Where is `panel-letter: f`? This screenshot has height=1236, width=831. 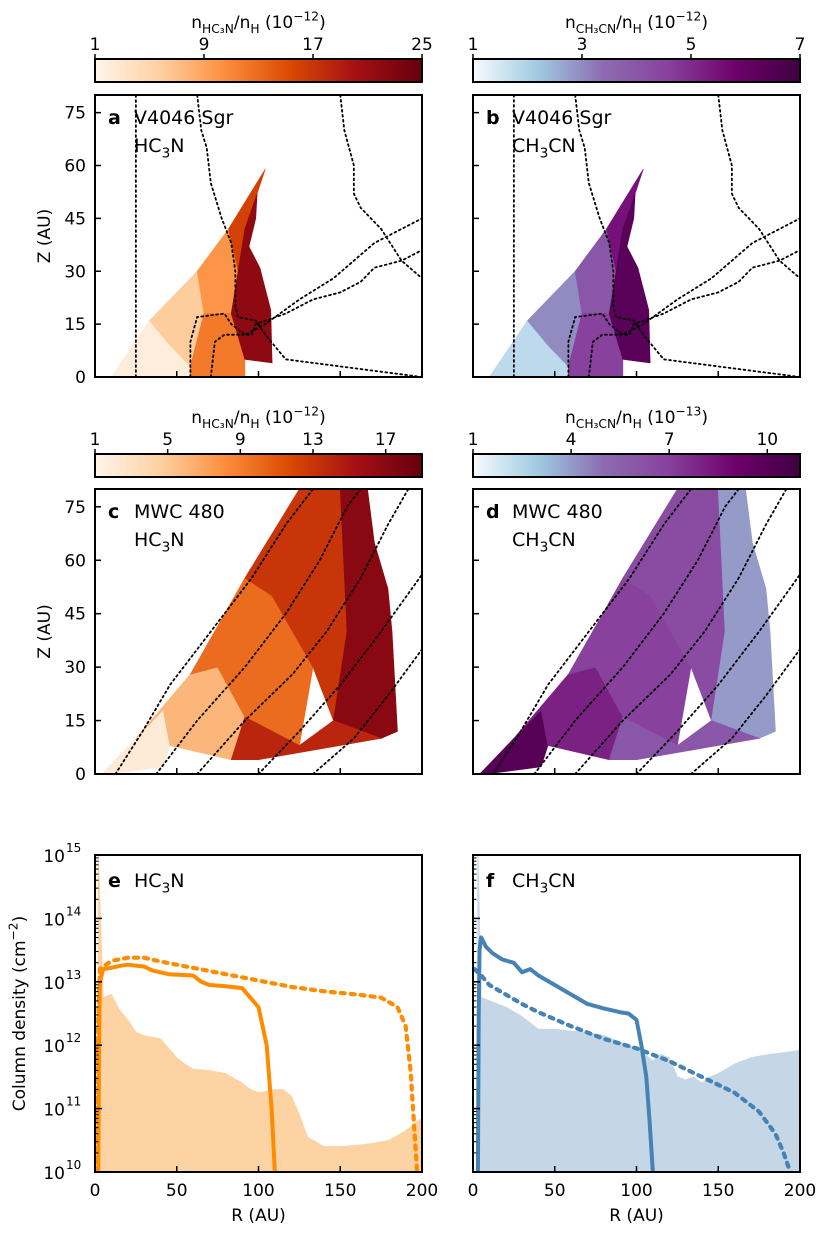 panel-letter: f is located at coordinates (490, 881).